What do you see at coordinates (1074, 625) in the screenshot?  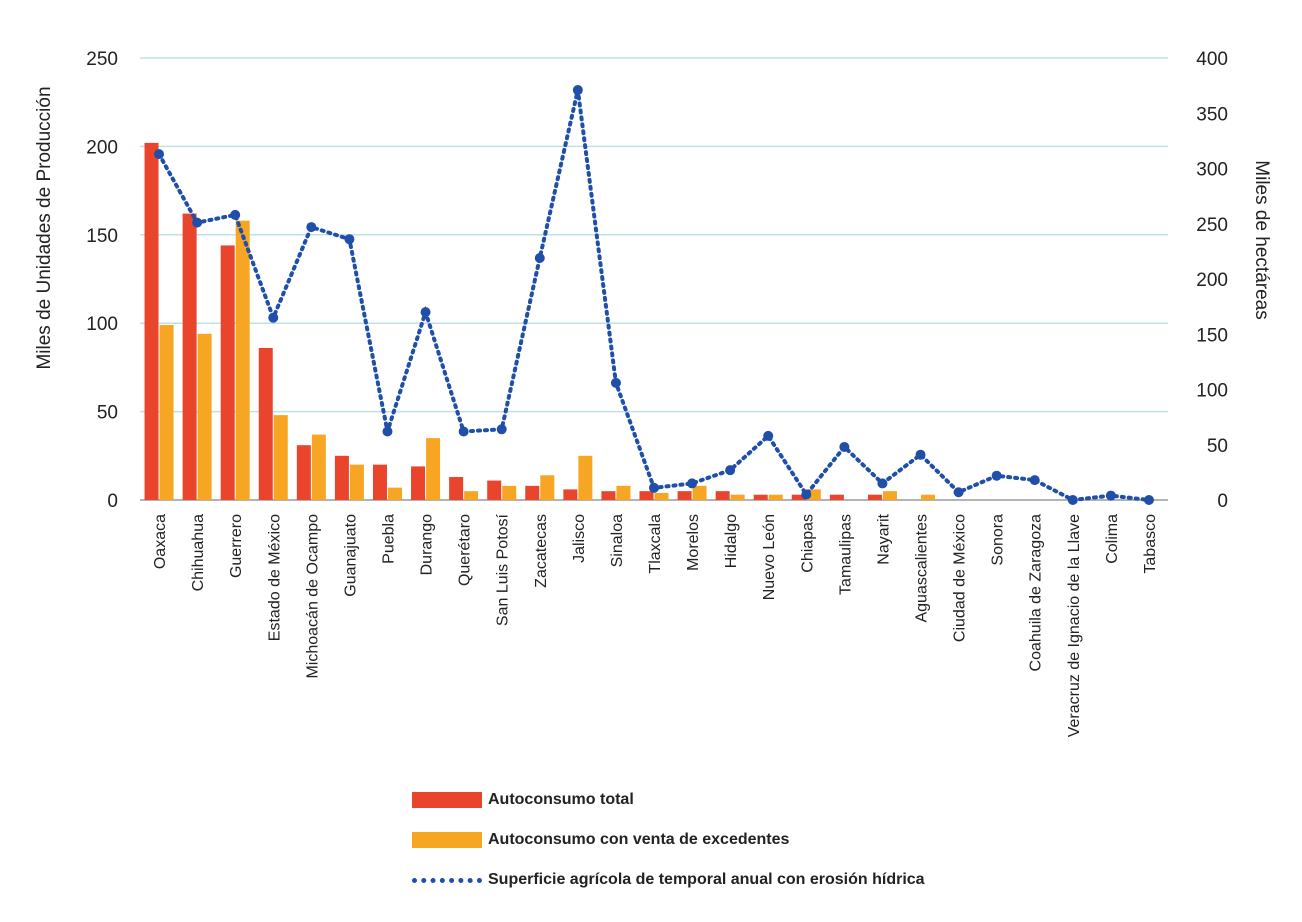 I see `x-tick-label: Veracruz de Ignacio de la Llave` at bounding box center [1074, 625].